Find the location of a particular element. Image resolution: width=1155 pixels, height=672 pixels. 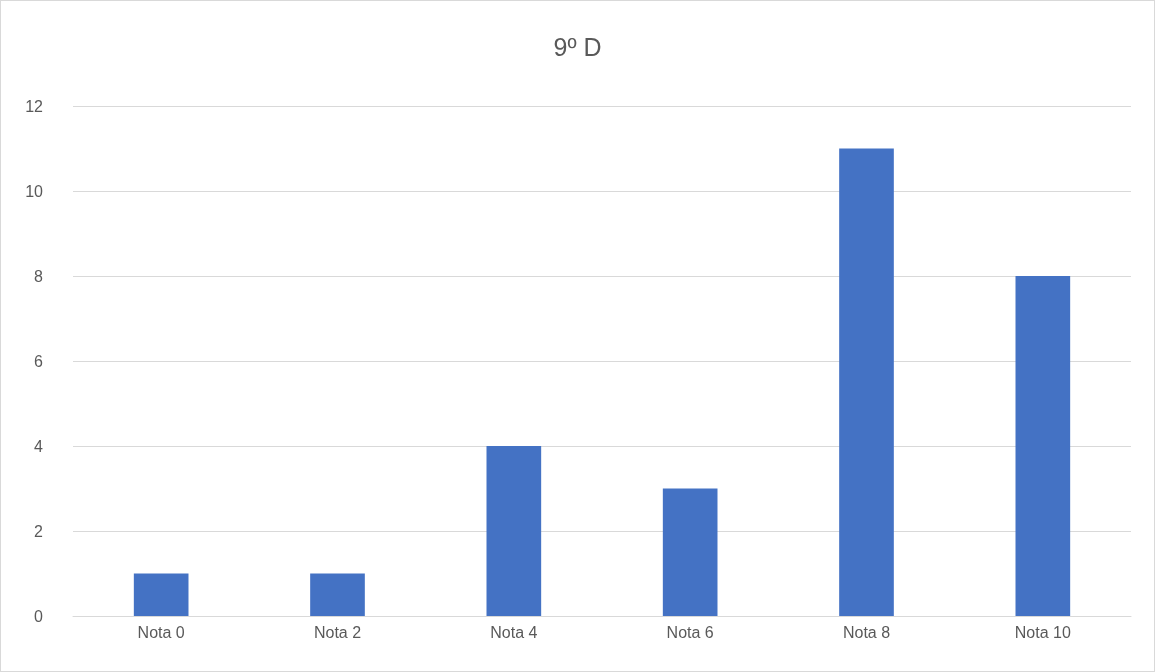

x-tick-label: Nota 4 is located at coordinates (514, 632).